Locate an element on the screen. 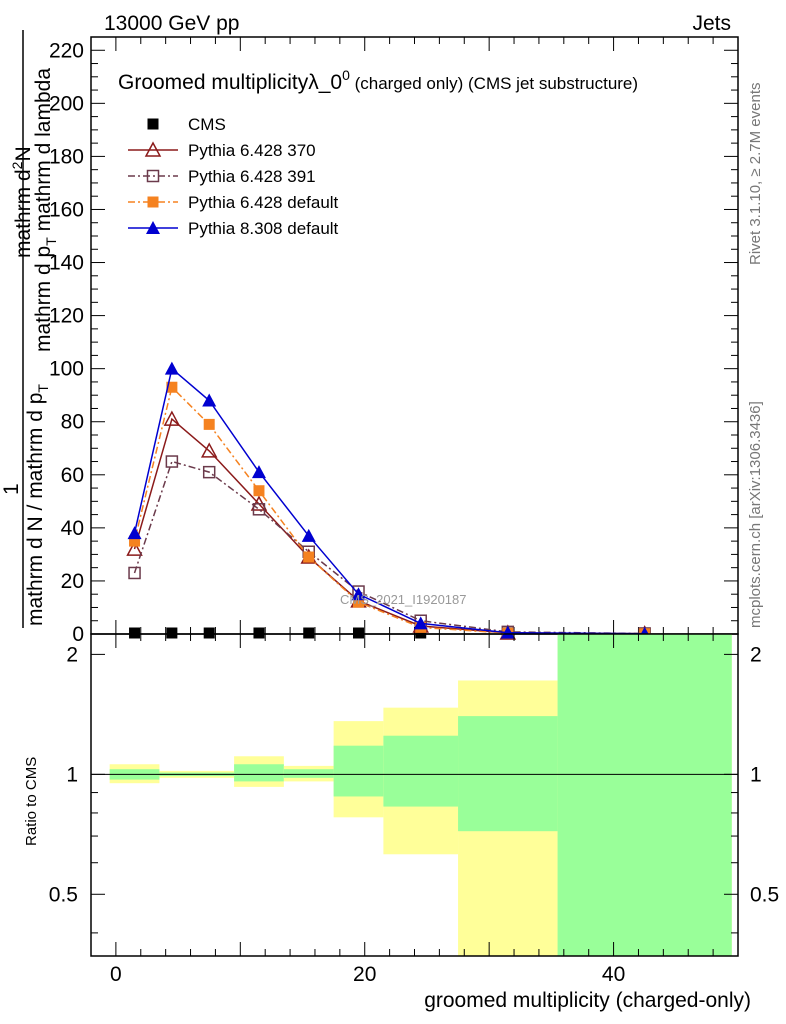 This screenshot has height=1024, width=786. ratio-y-tick-label-right: 0.5 is located at coordinates (764, 894).